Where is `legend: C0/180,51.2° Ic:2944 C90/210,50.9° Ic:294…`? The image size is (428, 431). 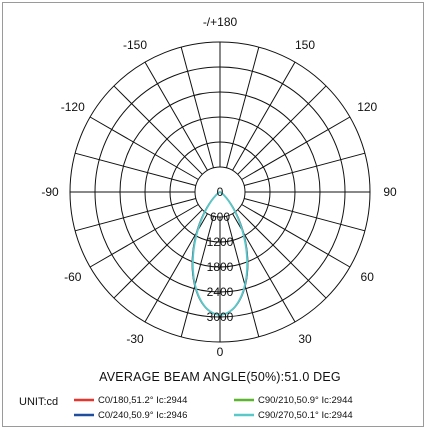 legend: C0/180,51.2° Ic:2944 C90/210,50.9° Ic:294… is located at coordinates (213, 408).